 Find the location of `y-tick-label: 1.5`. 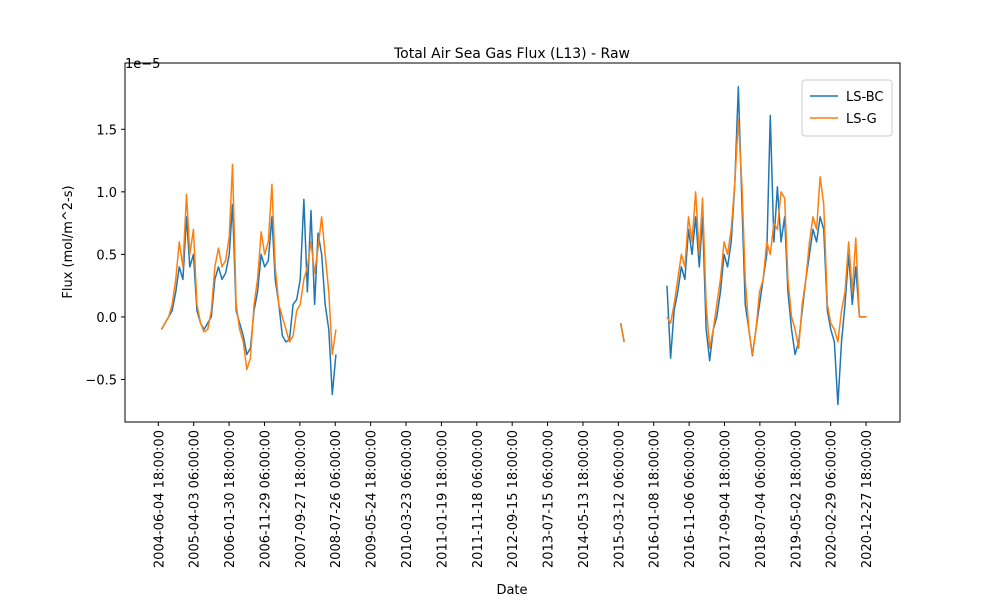

y-tick-label: 1.5 is located at coordinates (106, 130).